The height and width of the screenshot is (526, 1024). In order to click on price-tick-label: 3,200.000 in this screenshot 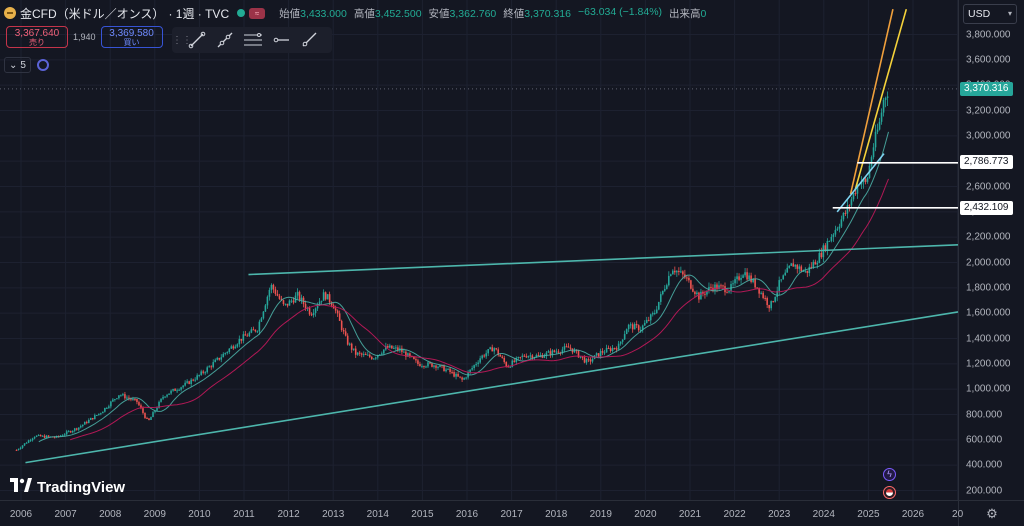, I will do `click(988, 110)`.